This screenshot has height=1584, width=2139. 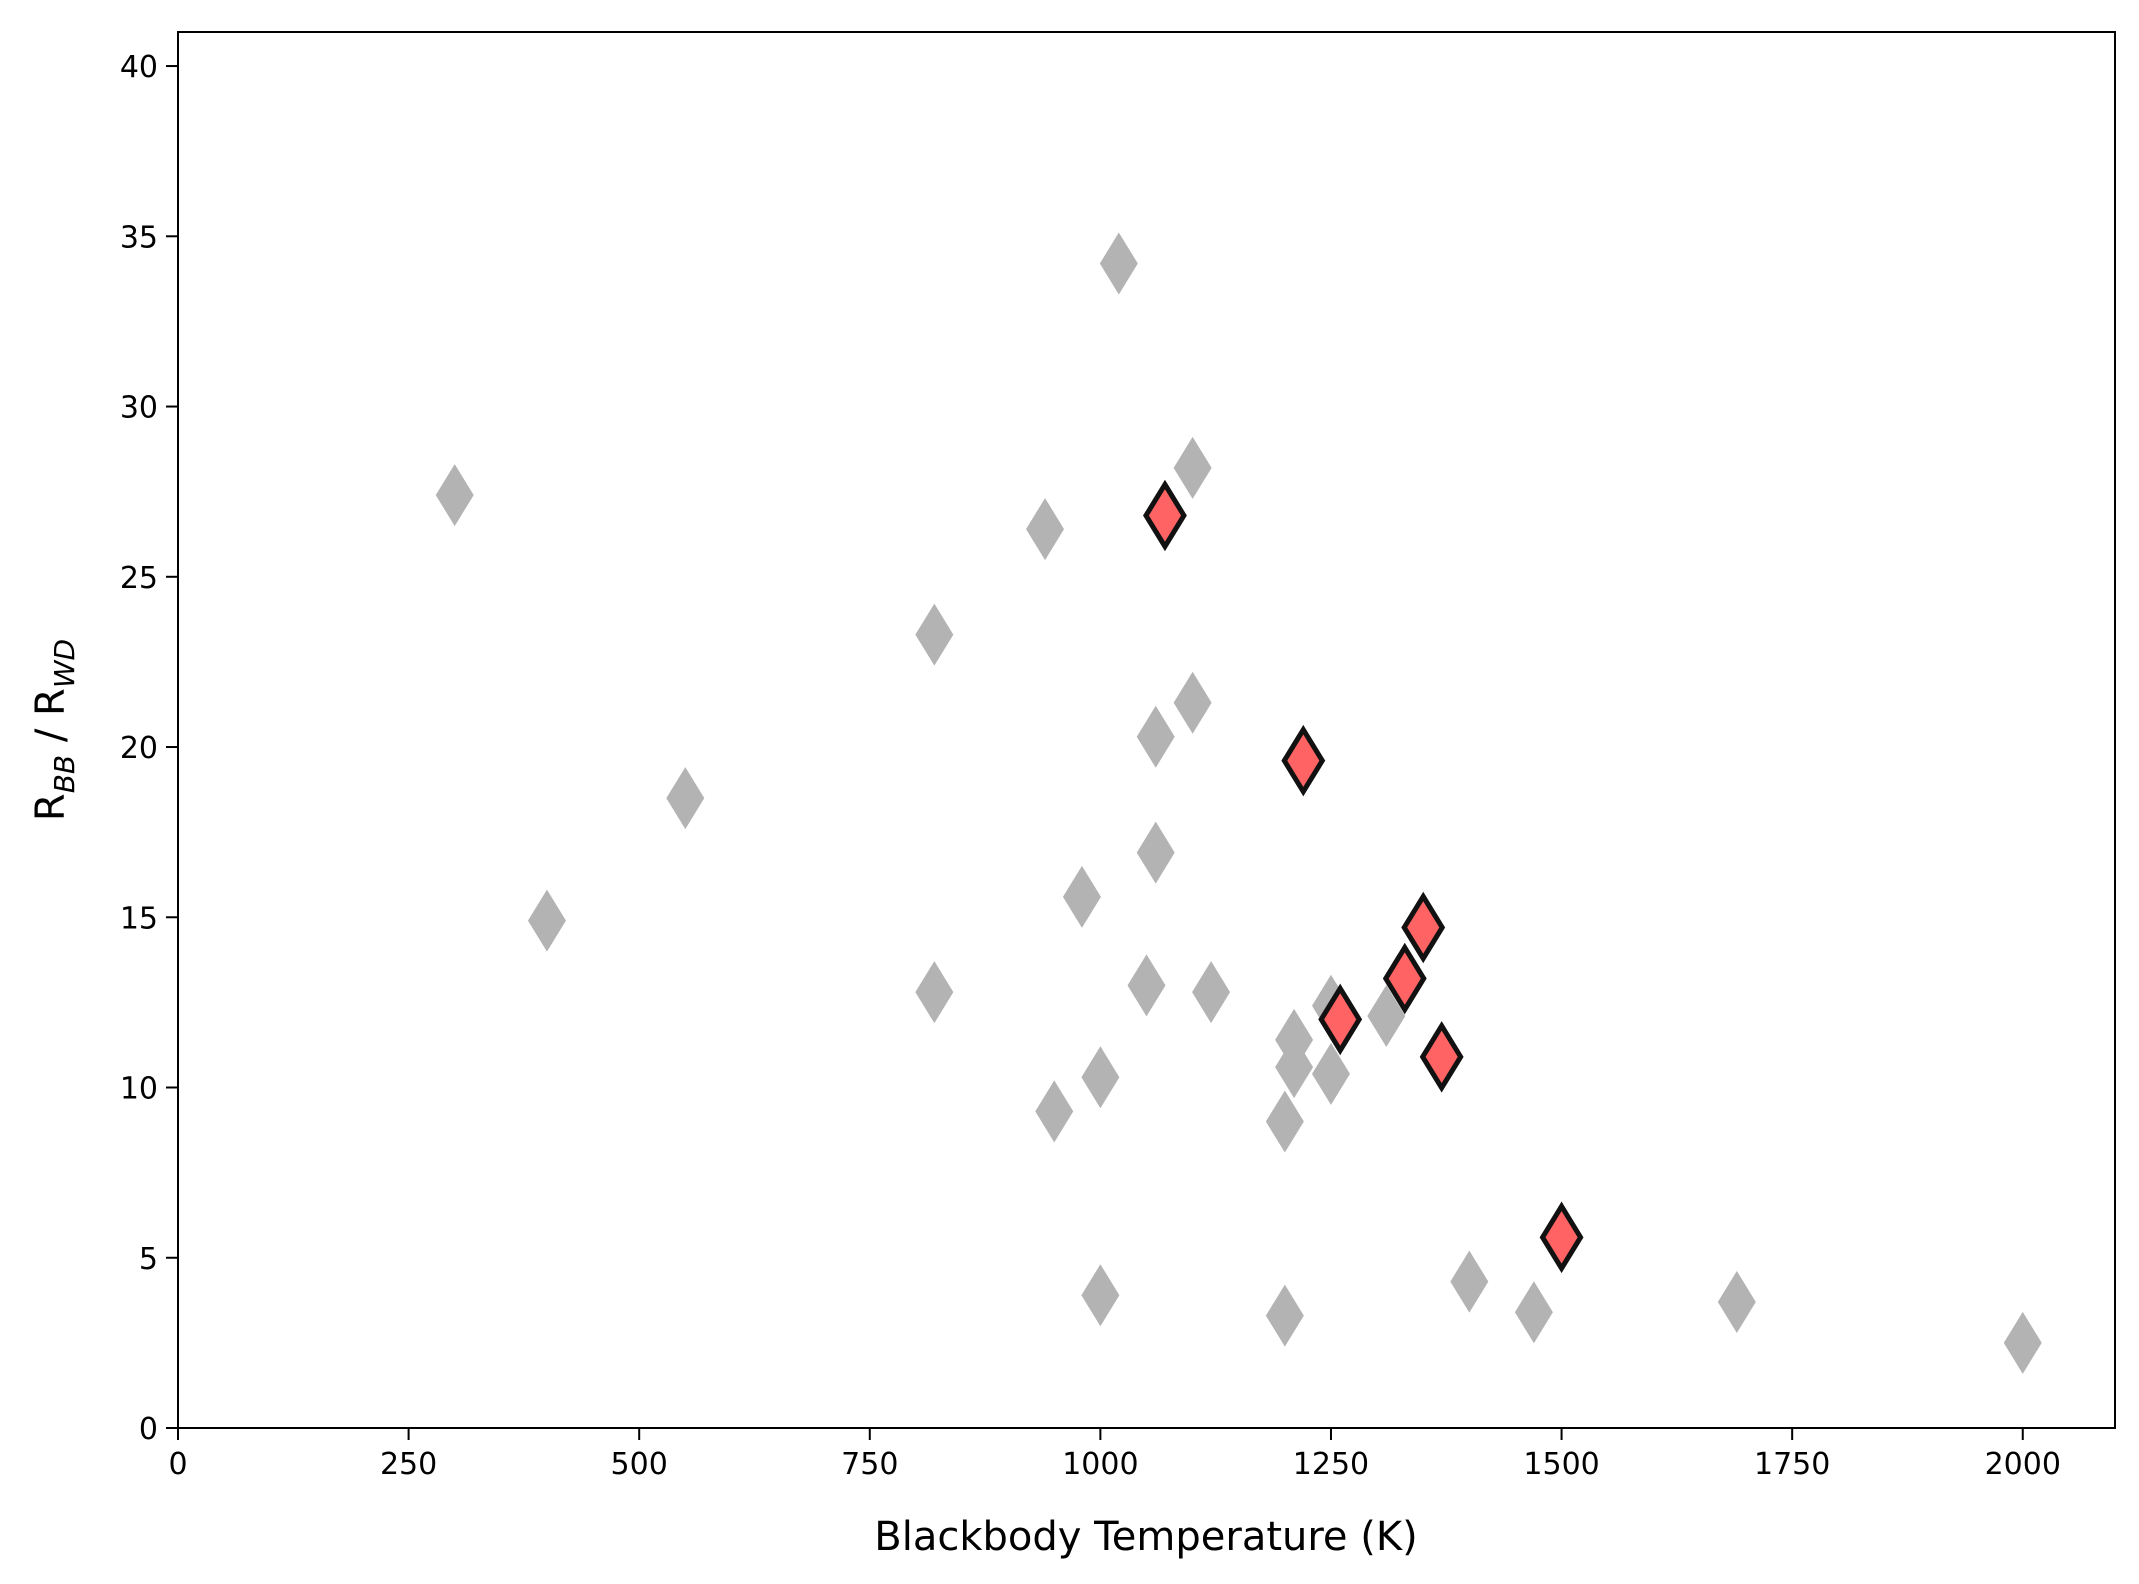 I want to click on x-tick-label: 750, so click(x=869, y=1464).